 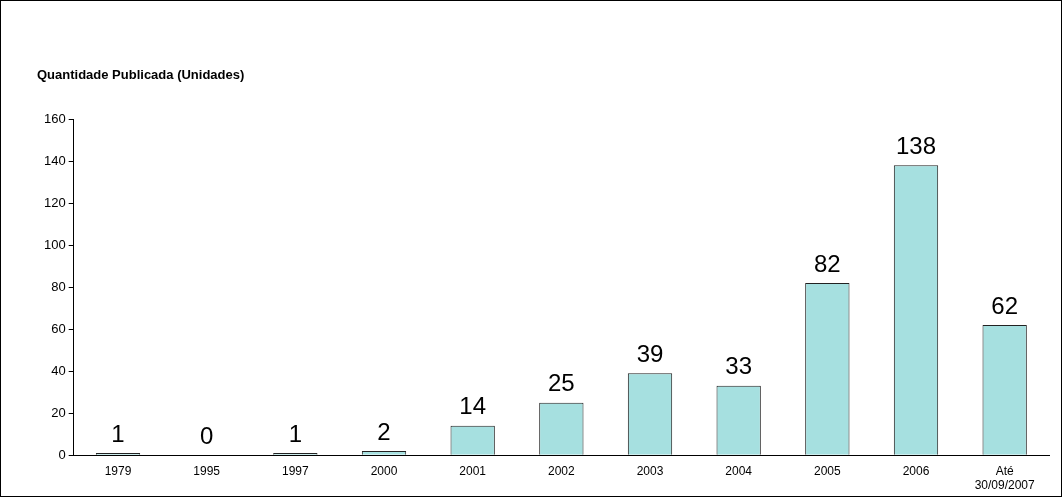 What do you see at coordinates (561, 470) in the screenshot?
I see `x-tick-label: 2002` at bounding box center [561, 470].